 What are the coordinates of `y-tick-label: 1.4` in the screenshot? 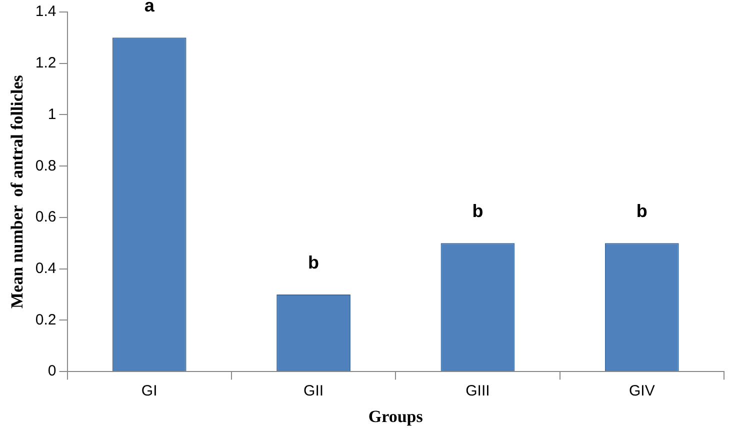 It's located at (45, 11).